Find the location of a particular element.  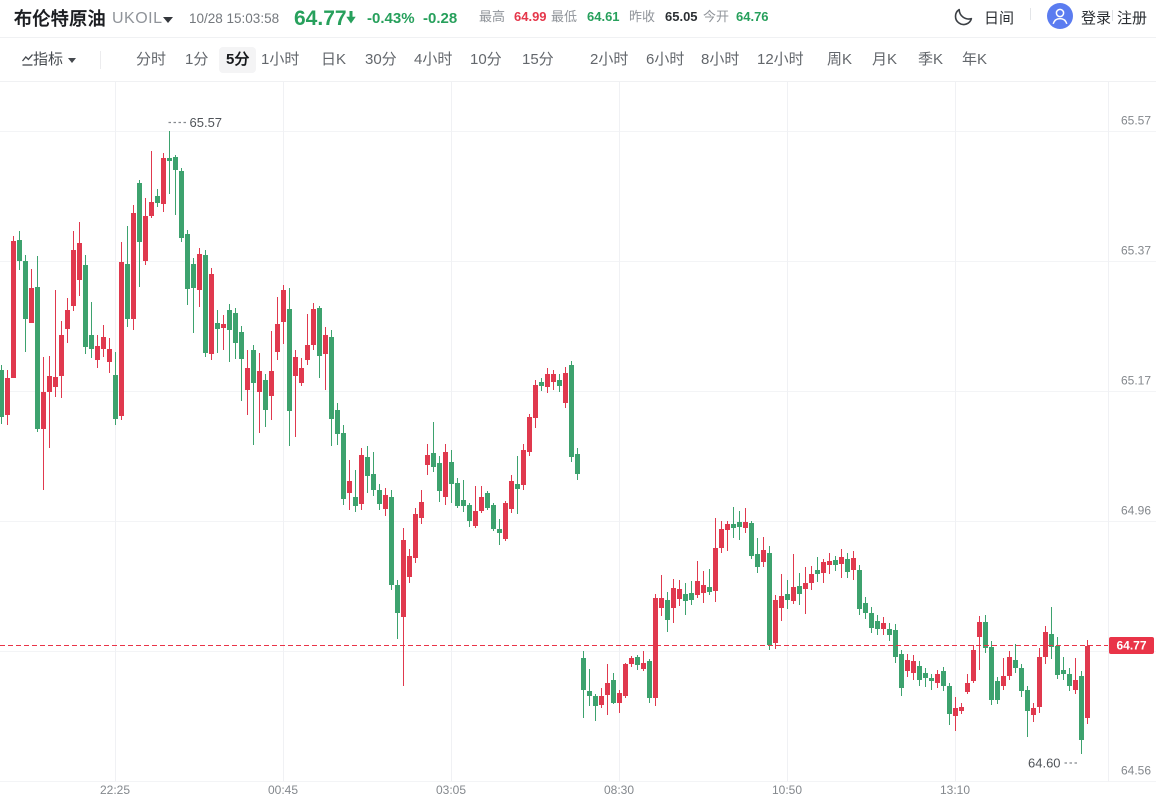

svg-text: 65.37 is located at coordinates (1136, 251).